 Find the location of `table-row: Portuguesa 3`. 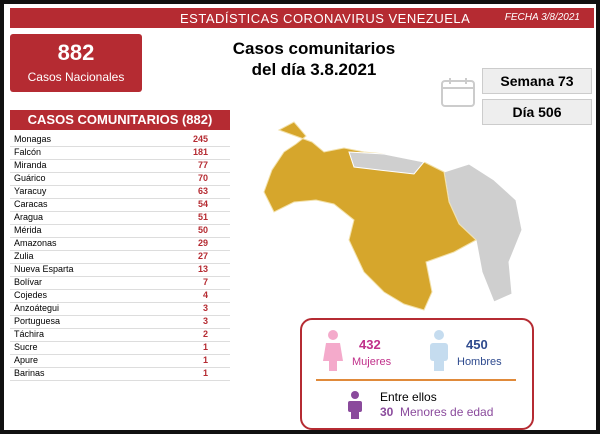

table-row: Portuguesa 3 is located at coordinates (120, 322).